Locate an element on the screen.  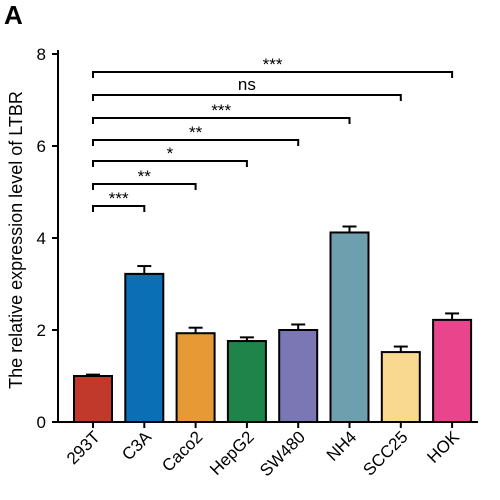
significance-label: * is located at coordinates (170, 153).